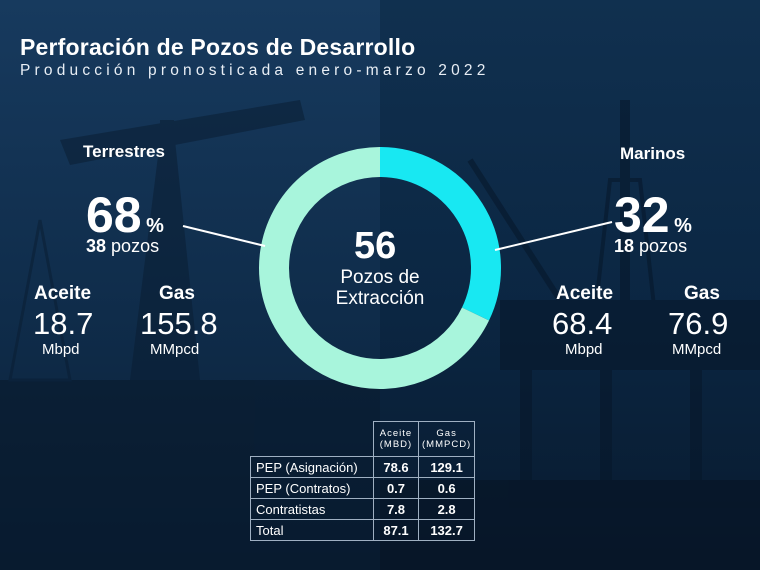  I want to click on table-row-label: Contratistas, so click(312, 509).